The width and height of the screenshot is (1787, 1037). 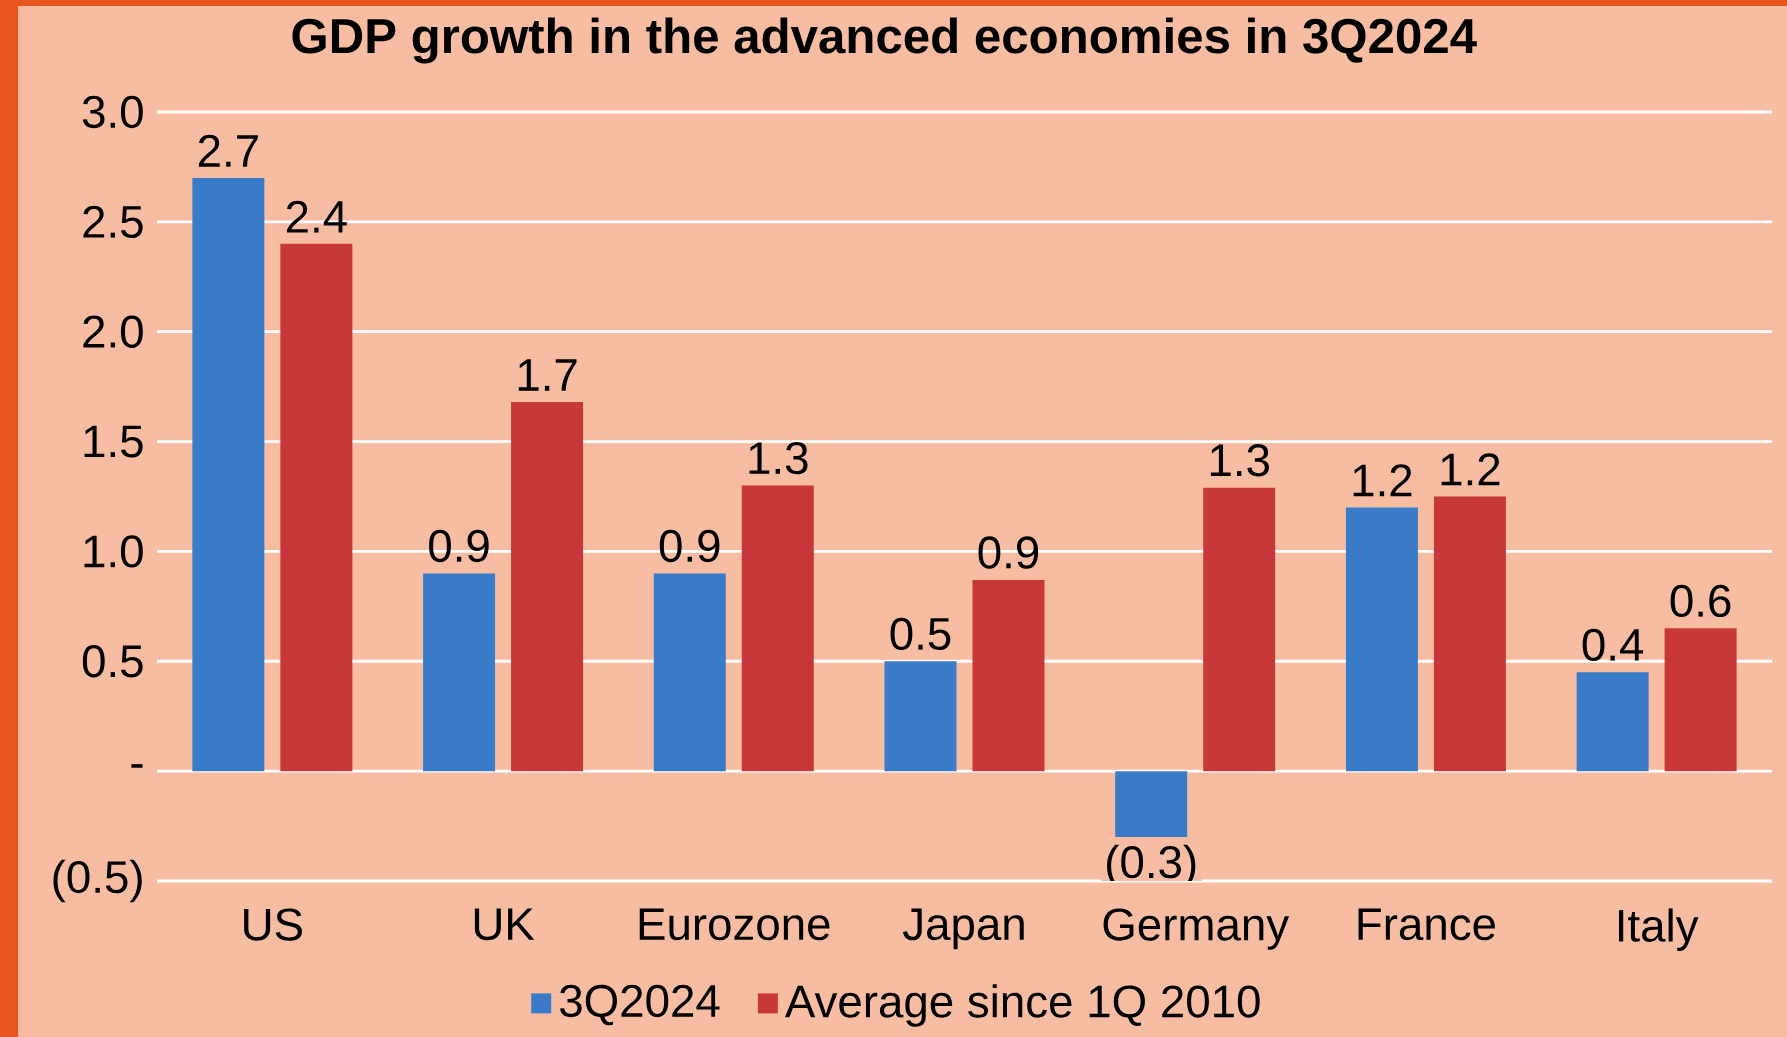 What do you see at coordinates (1658, 929) in the screenshot?
I see `x-tick-label: Italy` at bounding box center [1658, 929].